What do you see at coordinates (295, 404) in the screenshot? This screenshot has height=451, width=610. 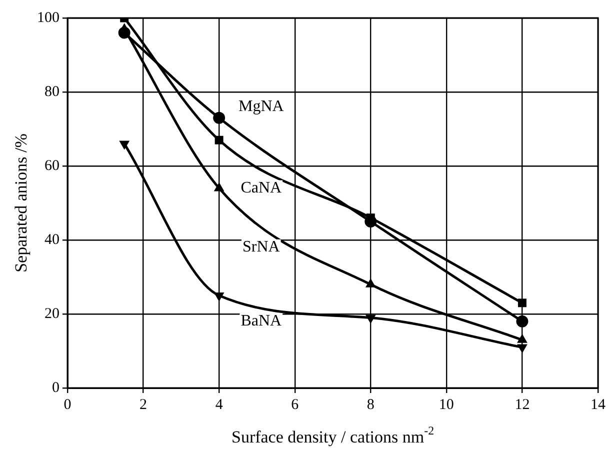 I see `x-tick-label: 6` at bounding box center [295, 404].